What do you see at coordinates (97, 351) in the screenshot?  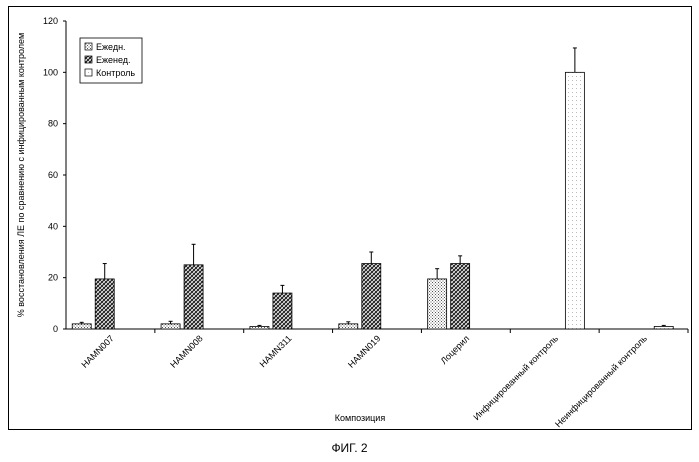 I see `x-tick-label: HAMN007` at bounding box center [97, 351].